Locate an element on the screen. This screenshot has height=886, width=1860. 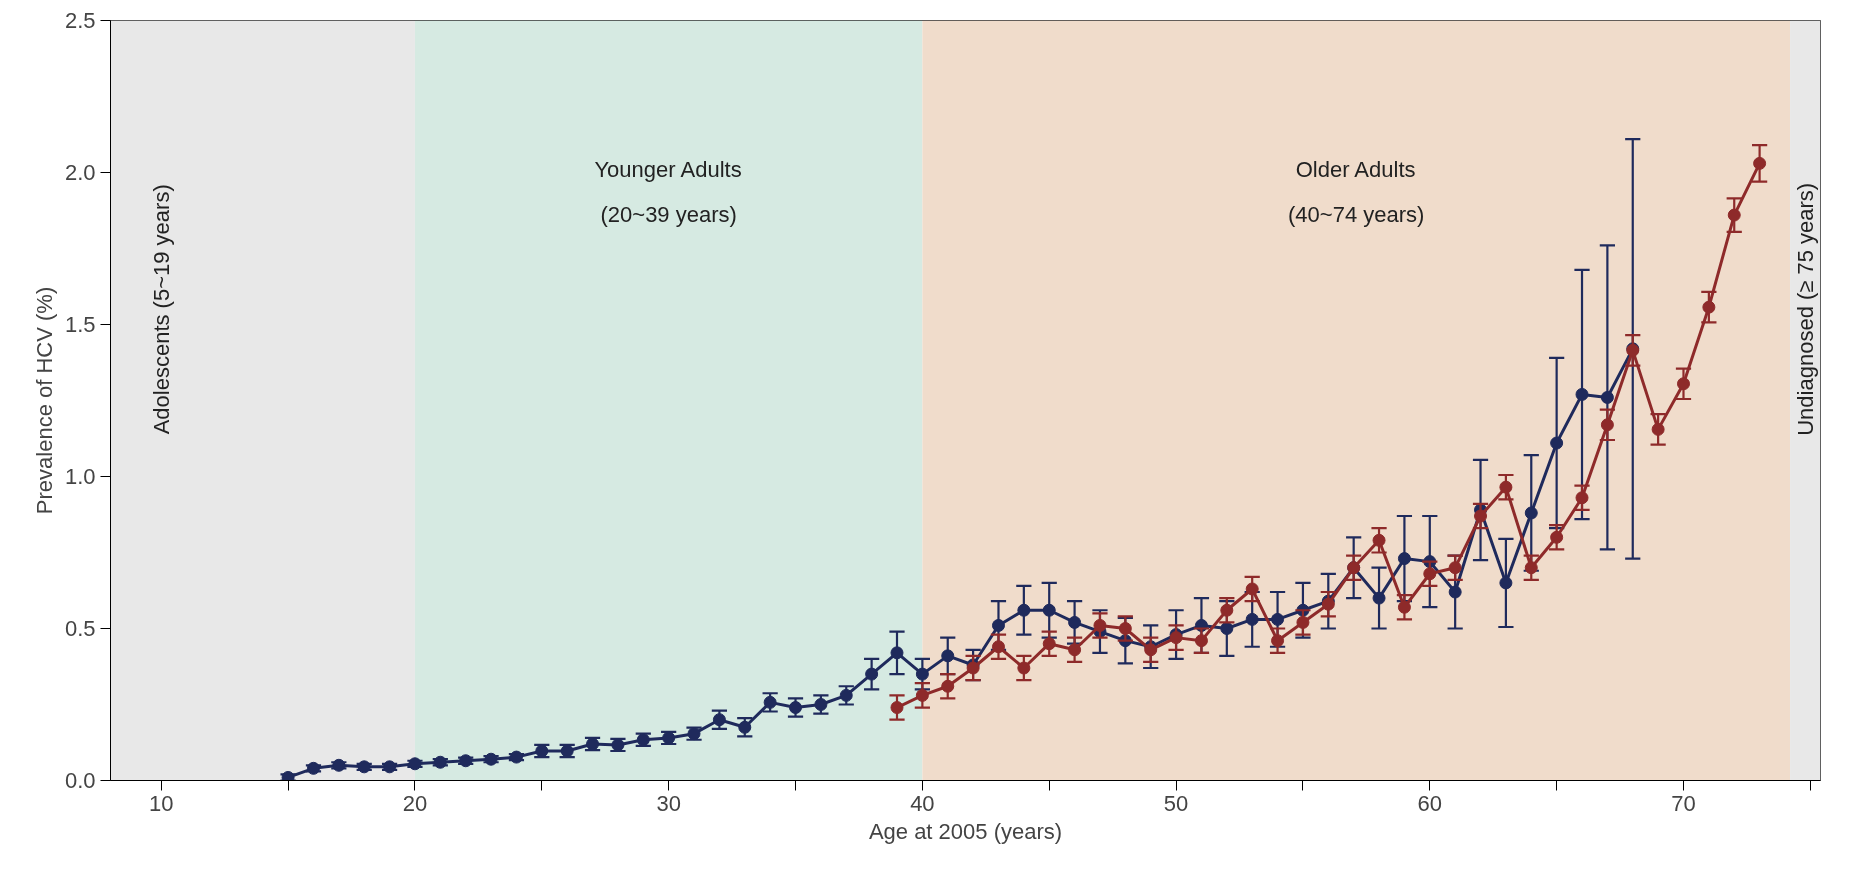
band-label: Undiagnosed (≥ 75 years) is located at coordinates (1805, 309).